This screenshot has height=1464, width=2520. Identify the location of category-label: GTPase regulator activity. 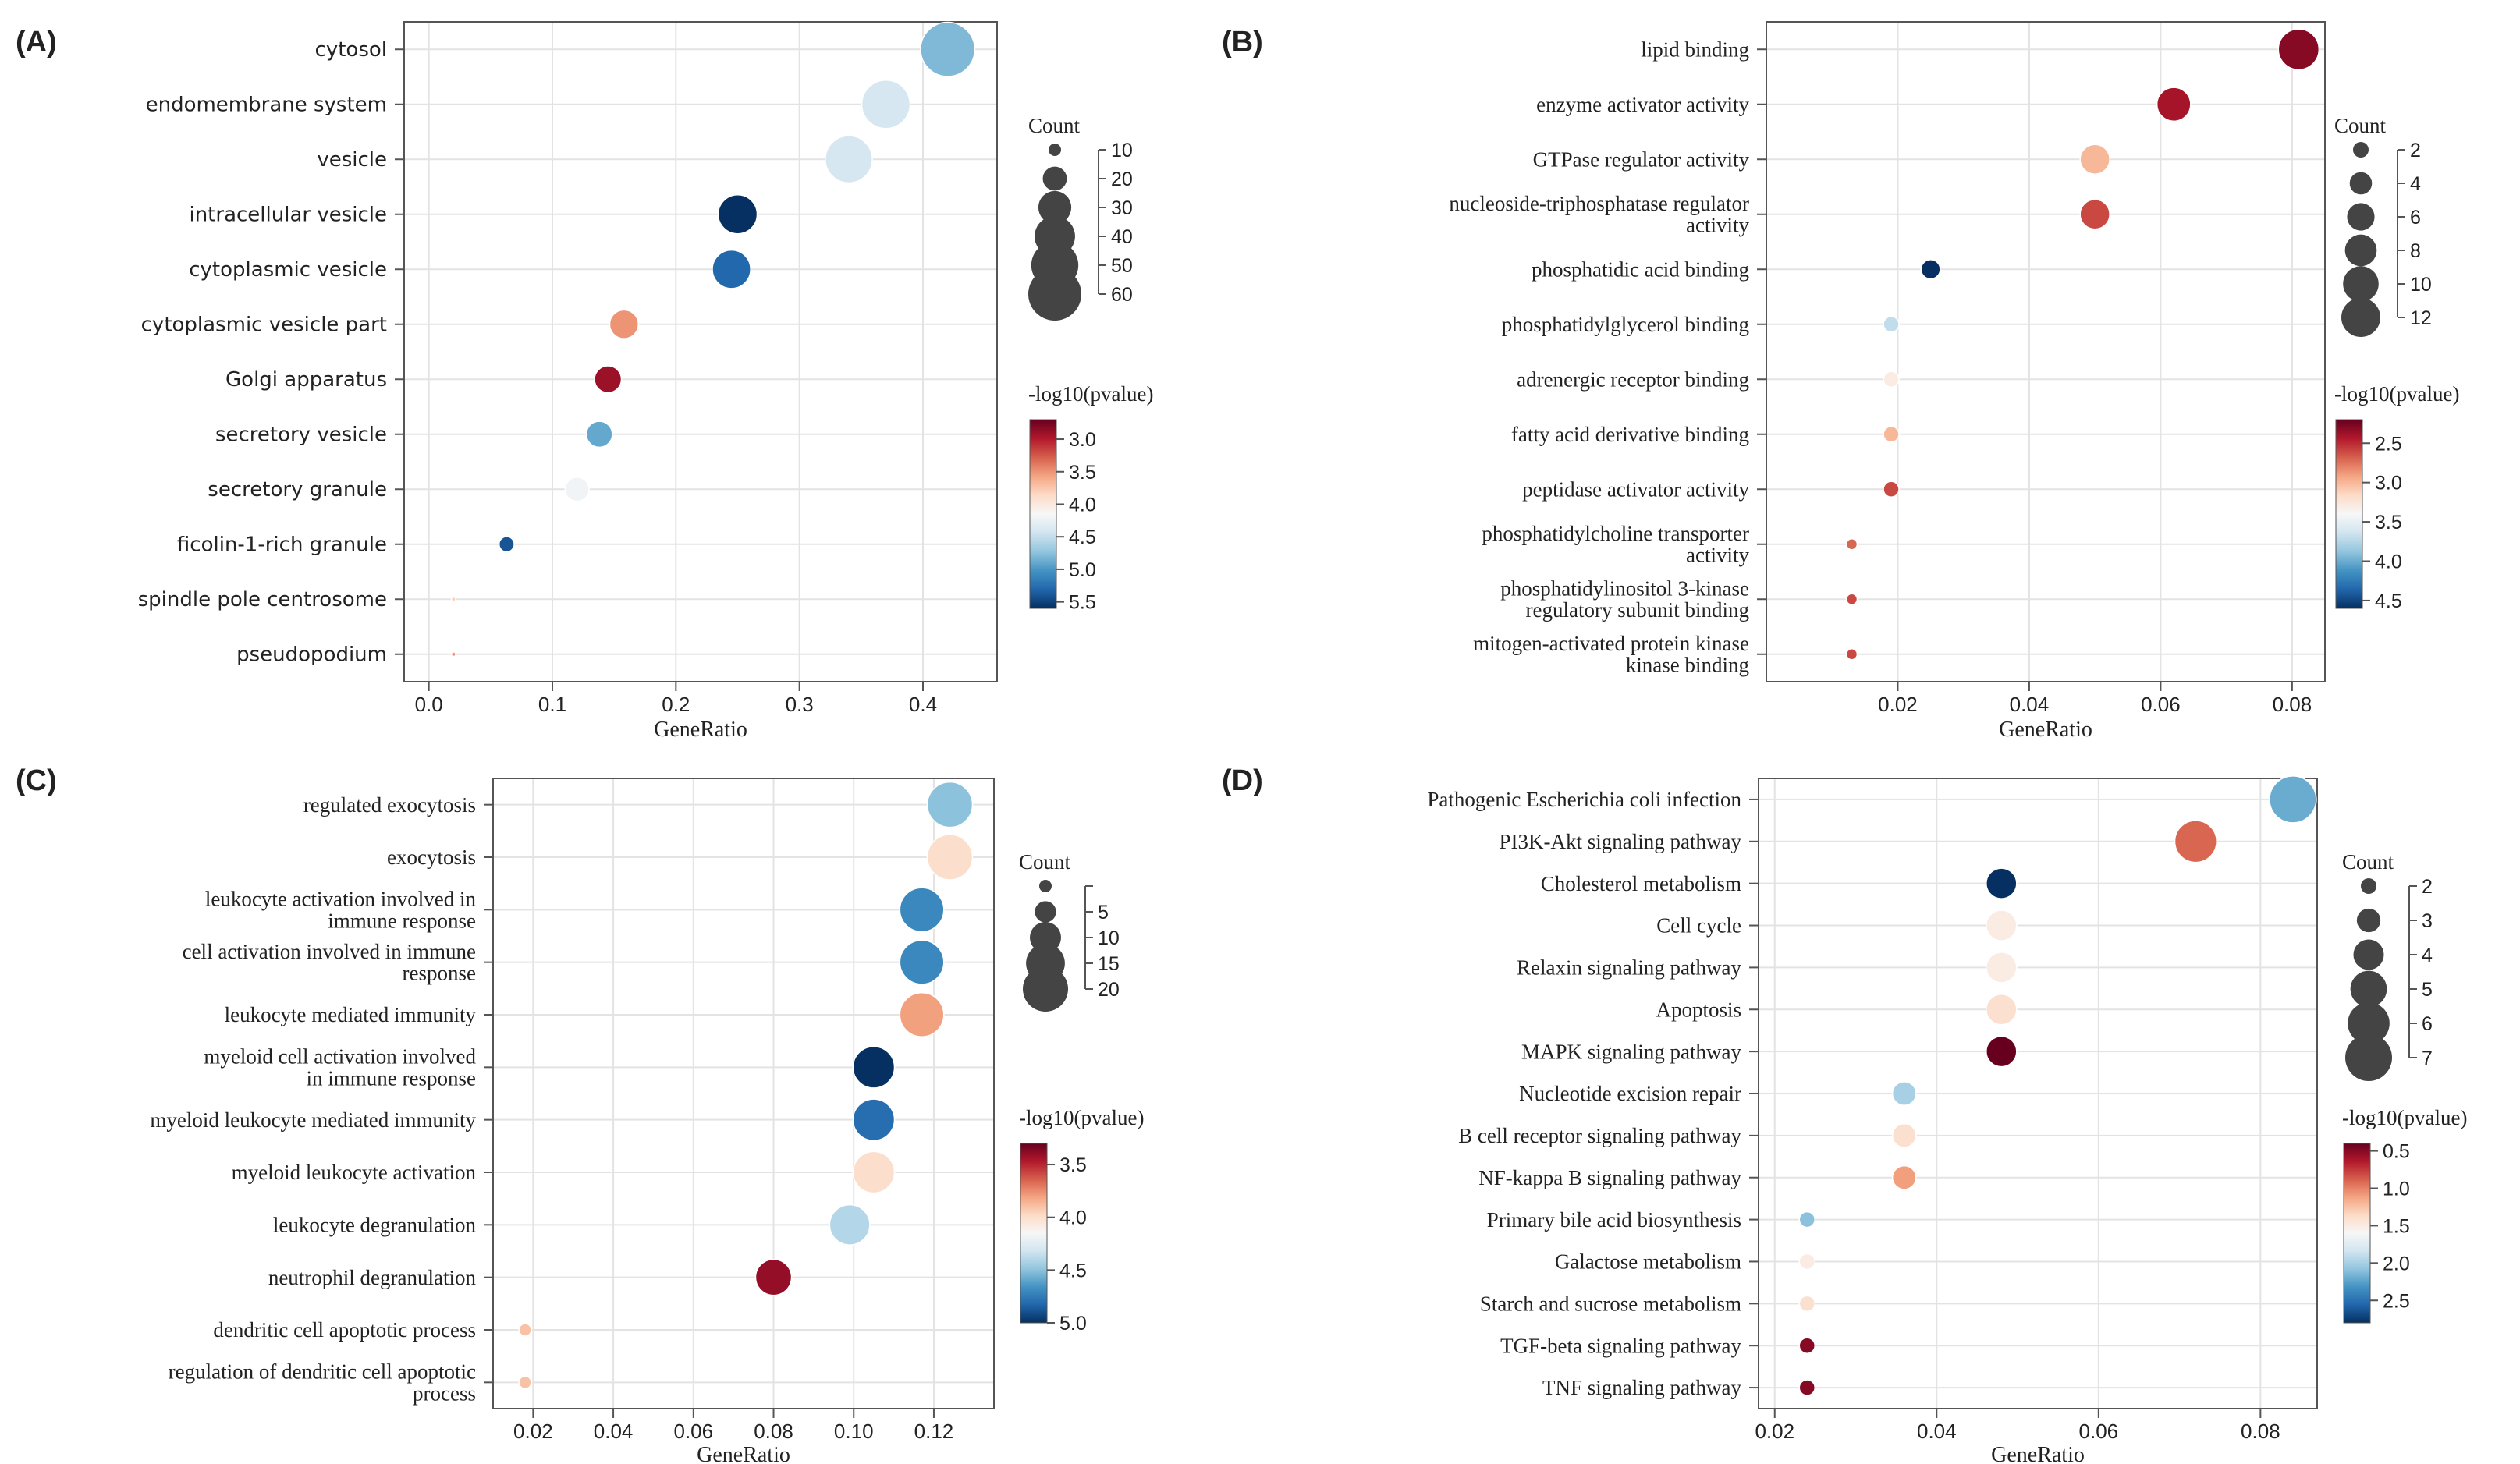
(1642, 159).